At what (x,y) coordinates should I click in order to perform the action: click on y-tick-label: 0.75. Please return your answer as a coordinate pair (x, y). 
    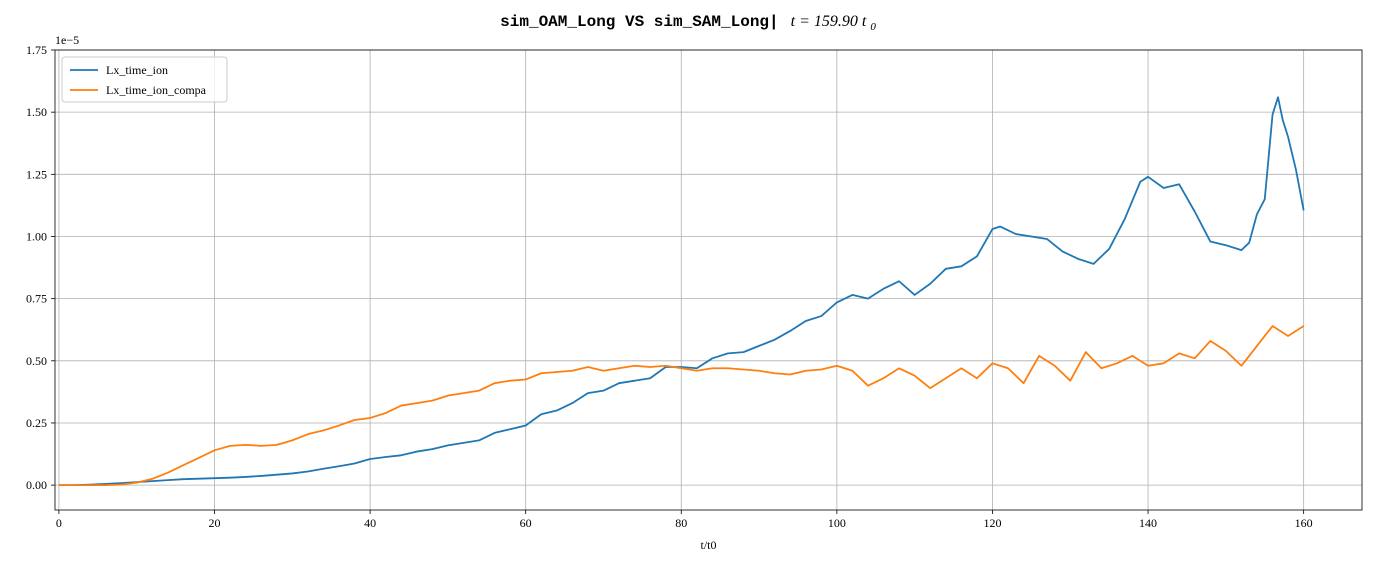
    Looking at the image, I should click on (36, 299).